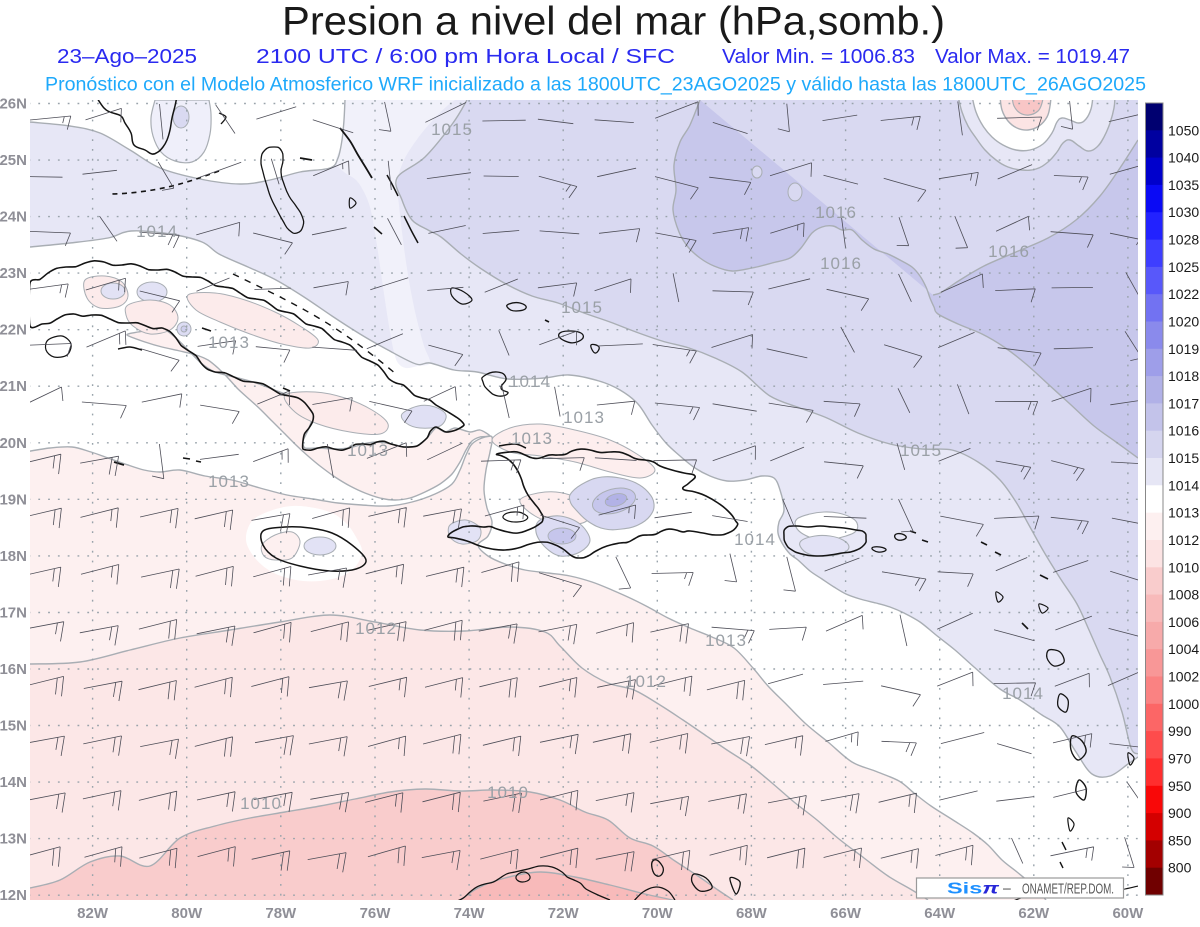 This screenshot has height=927, width=1200. I want to click on svg-text: 17N, so click(13, 613).